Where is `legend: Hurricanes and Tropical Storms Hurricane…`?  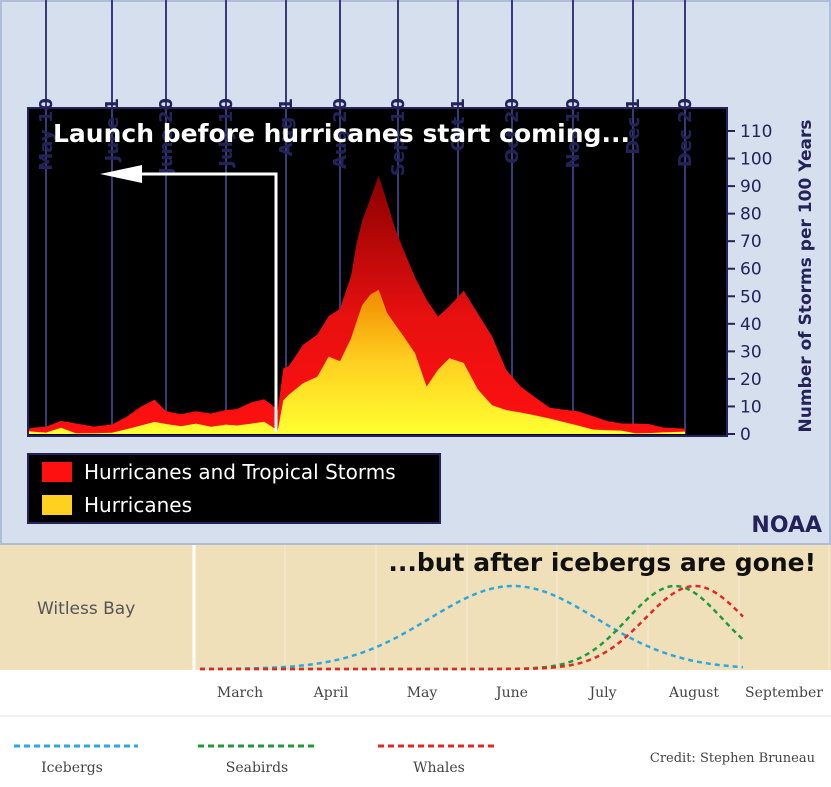
legend: Hurricanes and Tropical Storms Hurricane… is located at coordinates (234, 488).